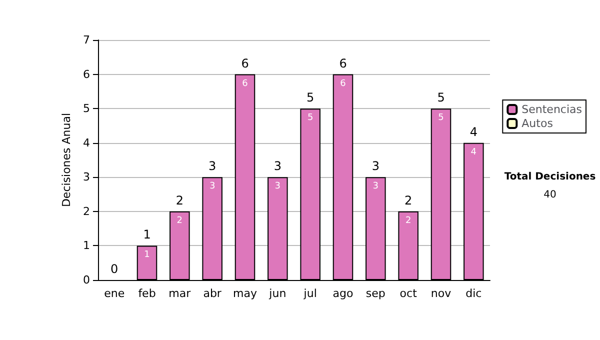 This screenshot has width=600, height=340. I want to click on x-tick-label: sep, so click(376, 293).